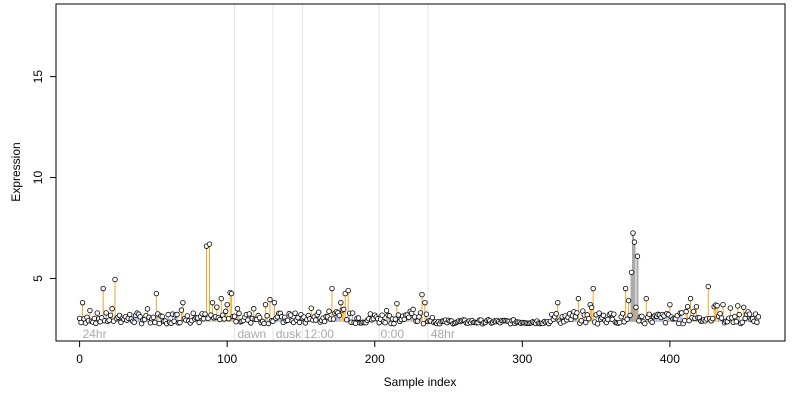 This screenshot has height=400, width=800. What do you see at coordinates (670, 359) in the screenshot?
I see `x-tick-label-400: 400` at bounding box center [670, 359].